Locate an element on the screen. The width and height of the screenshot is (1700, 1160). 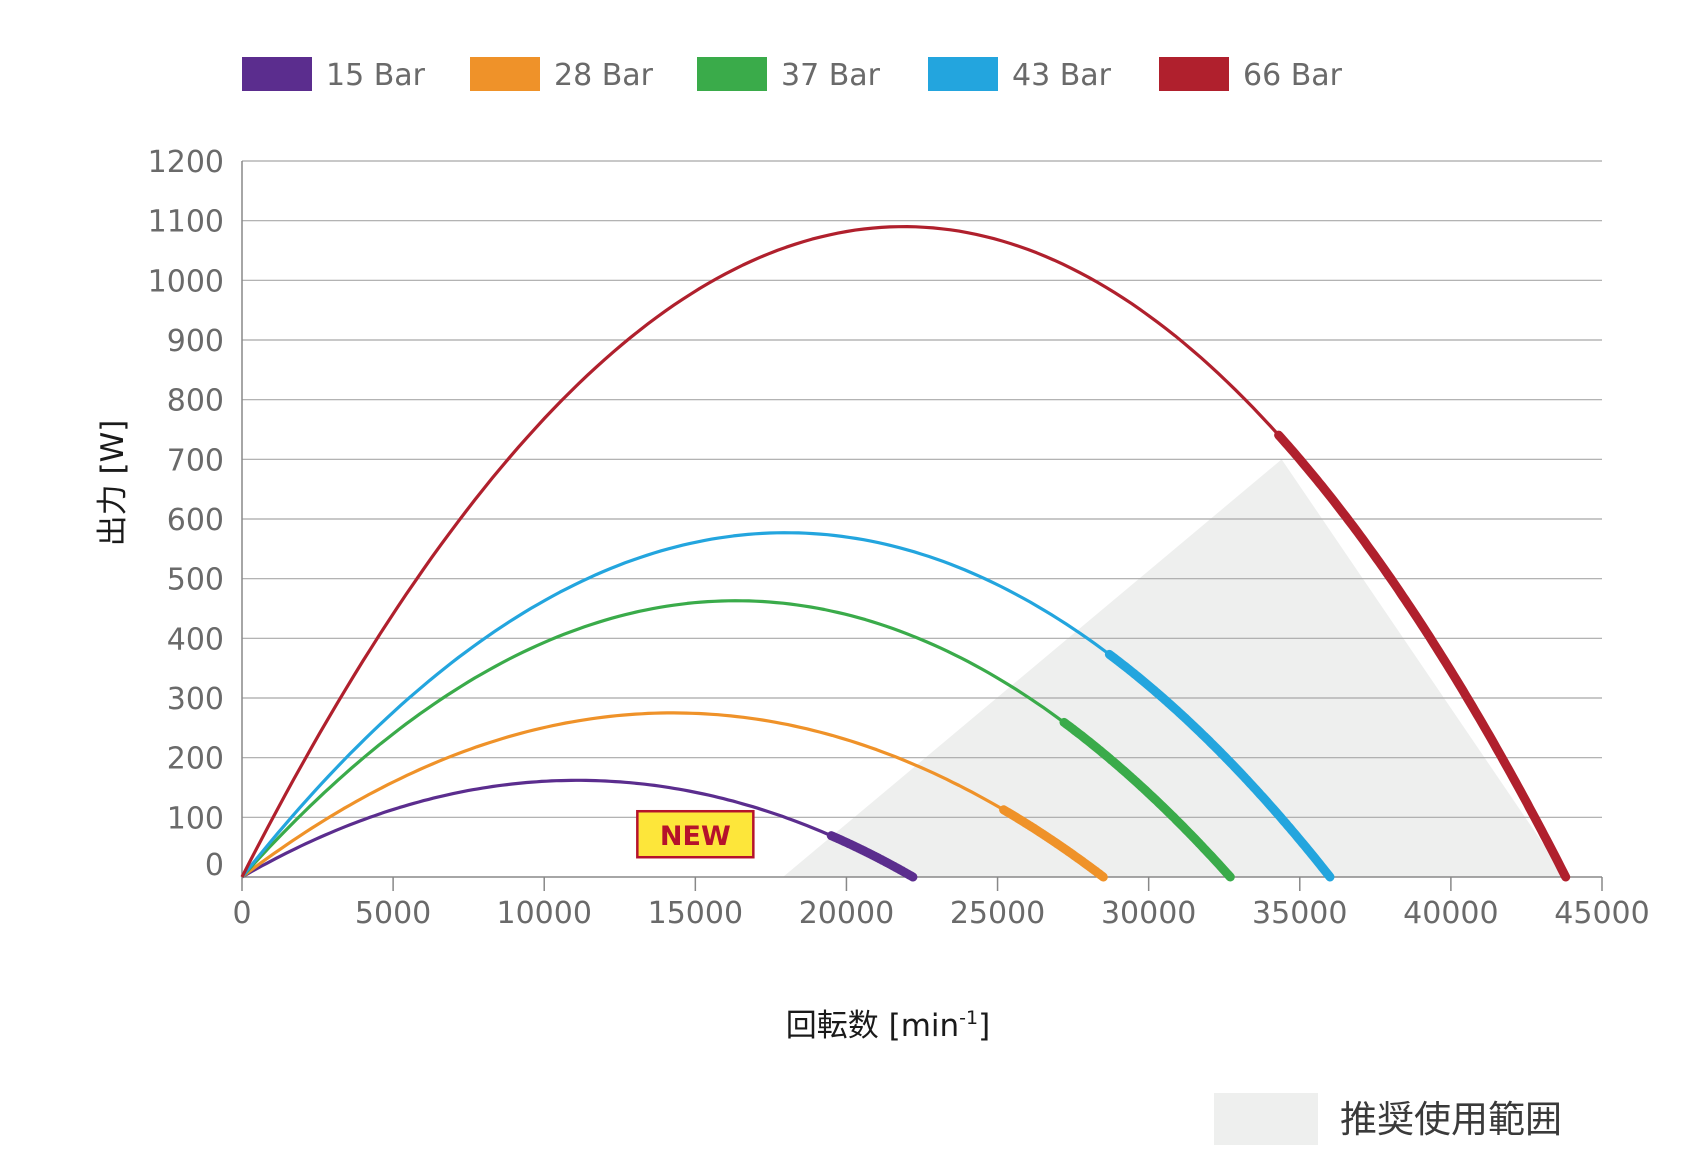
new-badge is located at coordinates (695, 834).